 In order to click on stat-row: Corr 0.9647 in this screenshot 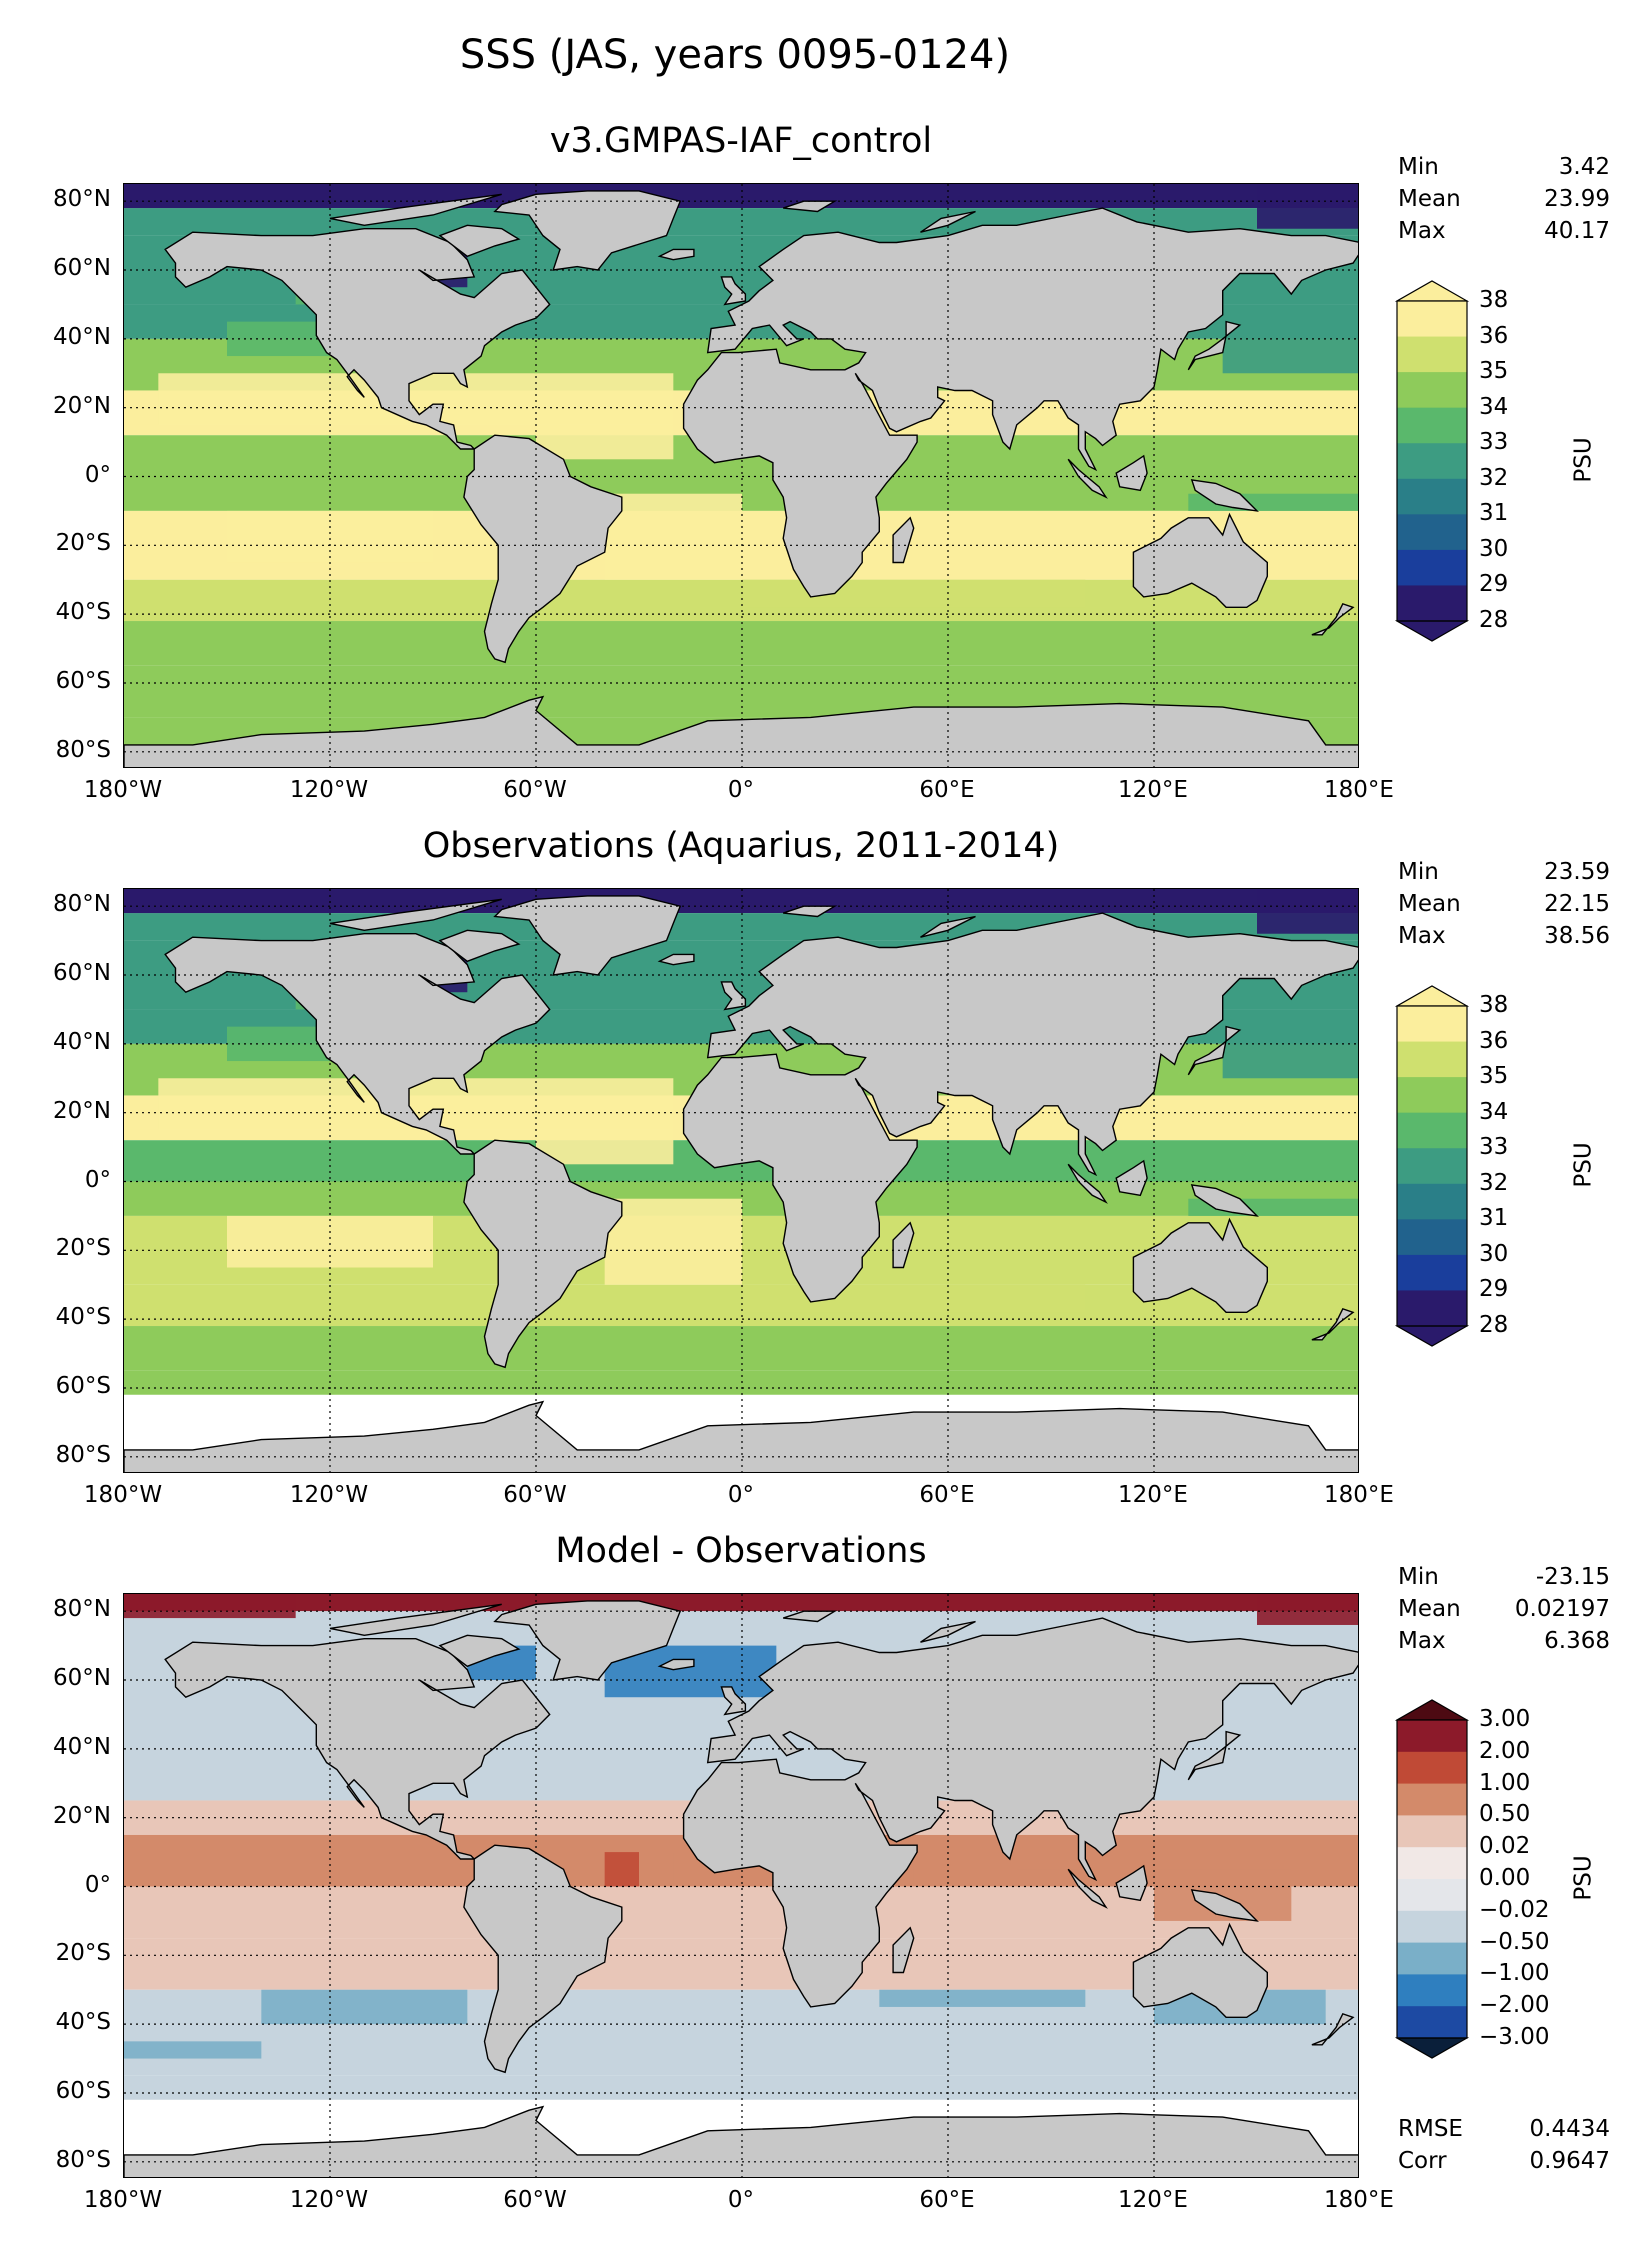, I will do `click(1504, 2161)`.